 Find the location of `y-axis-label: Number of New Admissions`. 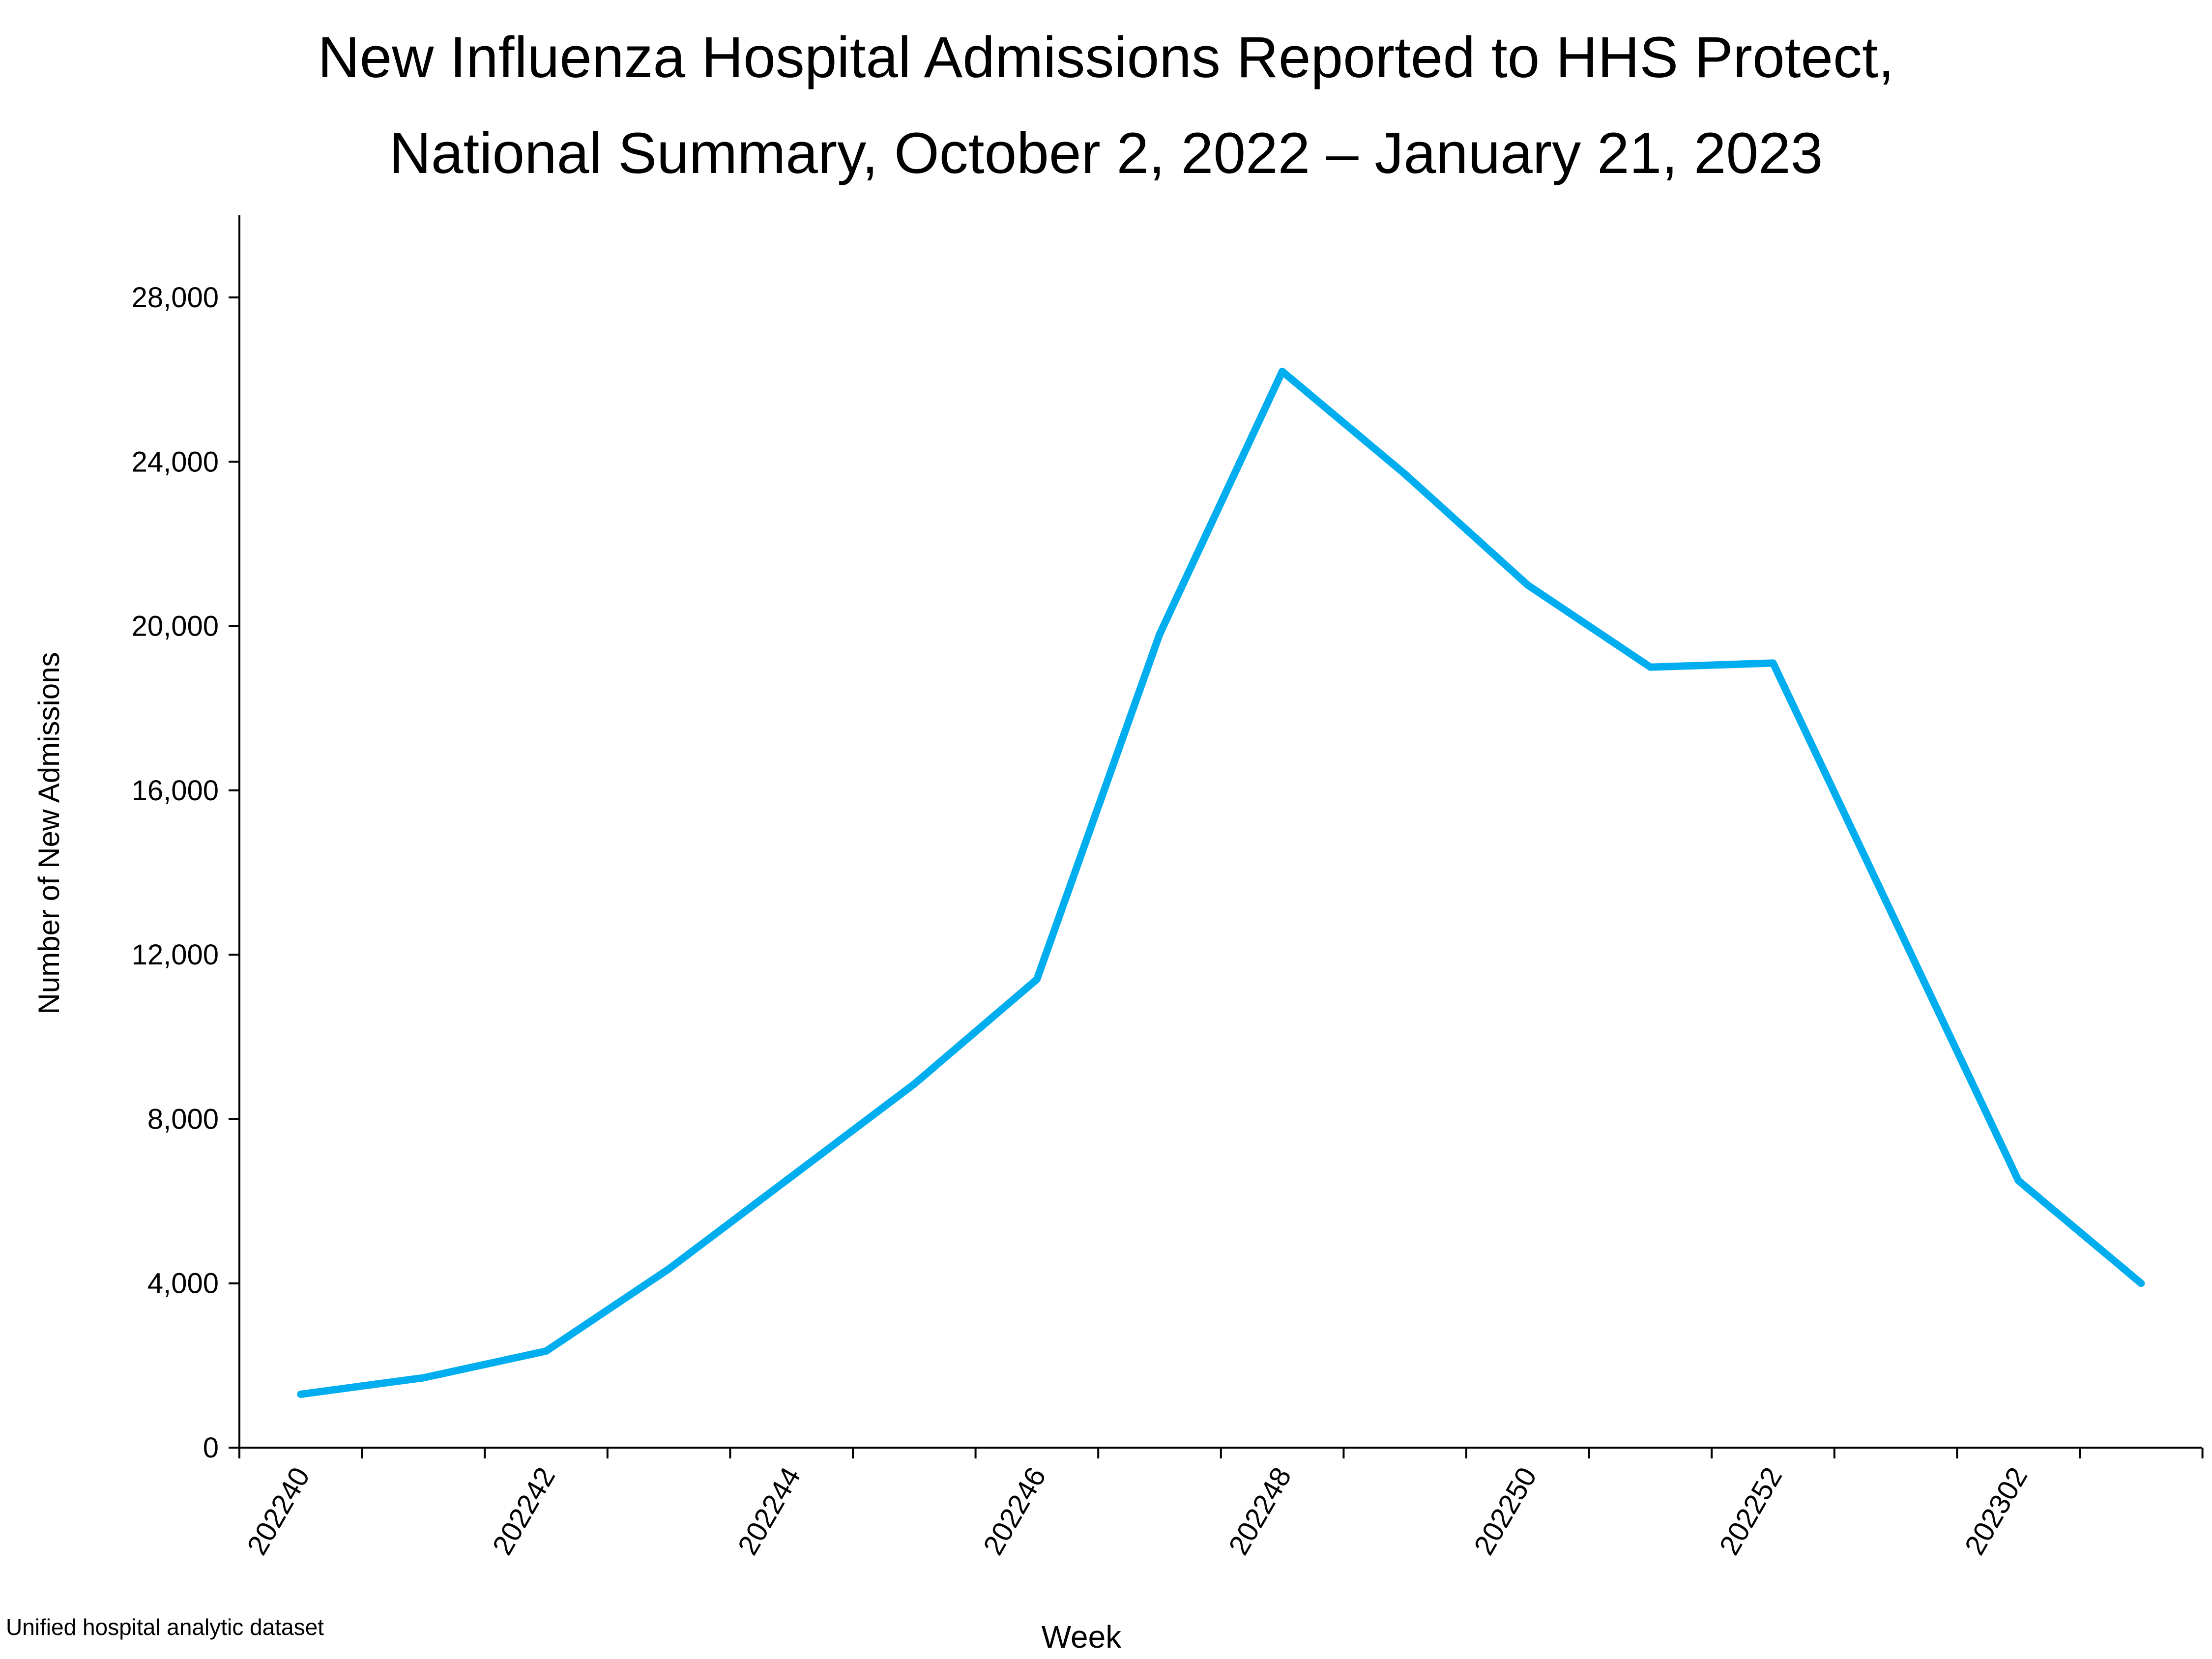

y-axis-label: Number of New Admissions is located at coordinates (49, 834).